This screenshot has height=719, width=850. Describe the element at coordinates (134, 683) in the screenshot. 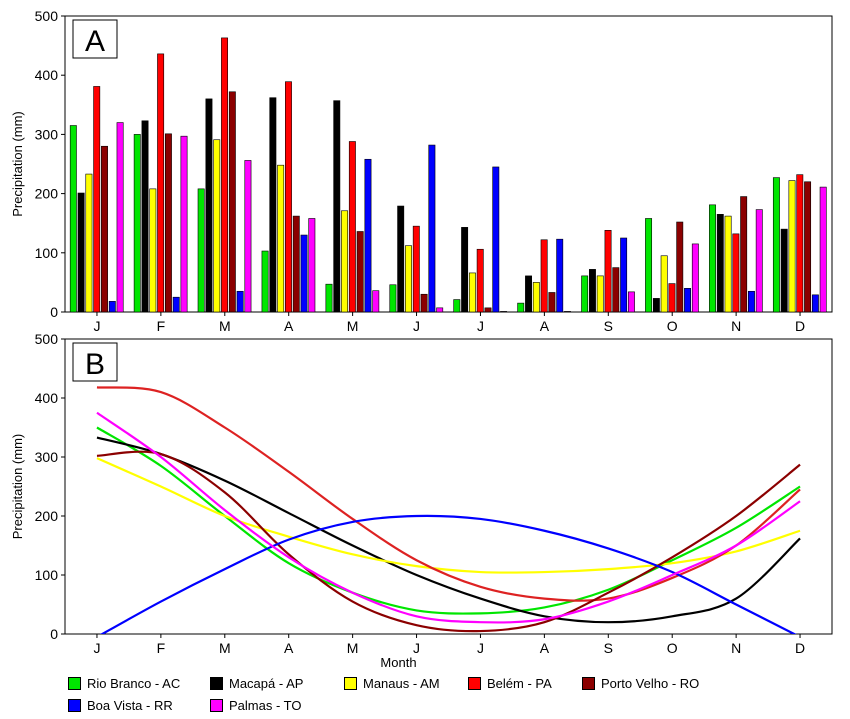

I see `legend-label: Rio Branco - AC` at that location.